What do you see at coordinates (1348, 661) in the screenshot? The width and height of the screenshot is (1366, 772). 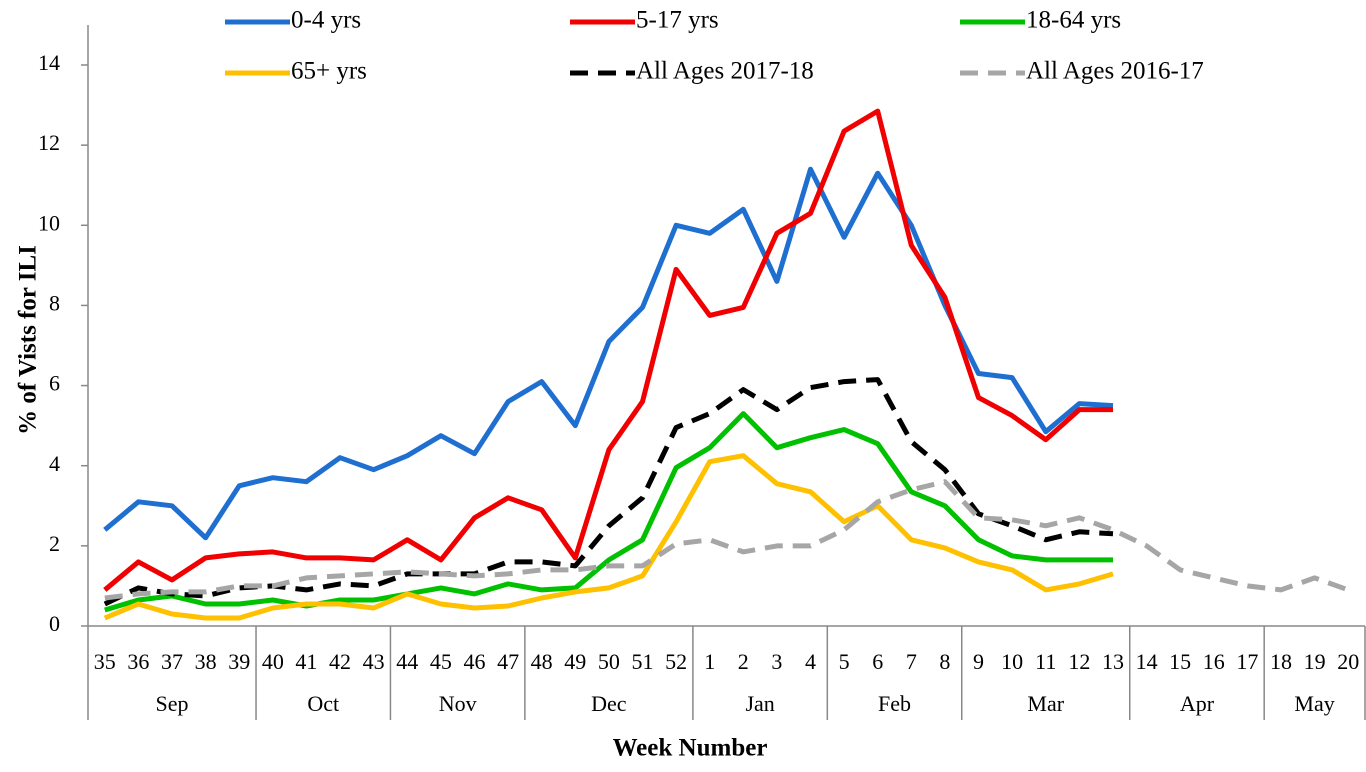 I see `x-tick-label: 20` at bounding box center [1348, 661].